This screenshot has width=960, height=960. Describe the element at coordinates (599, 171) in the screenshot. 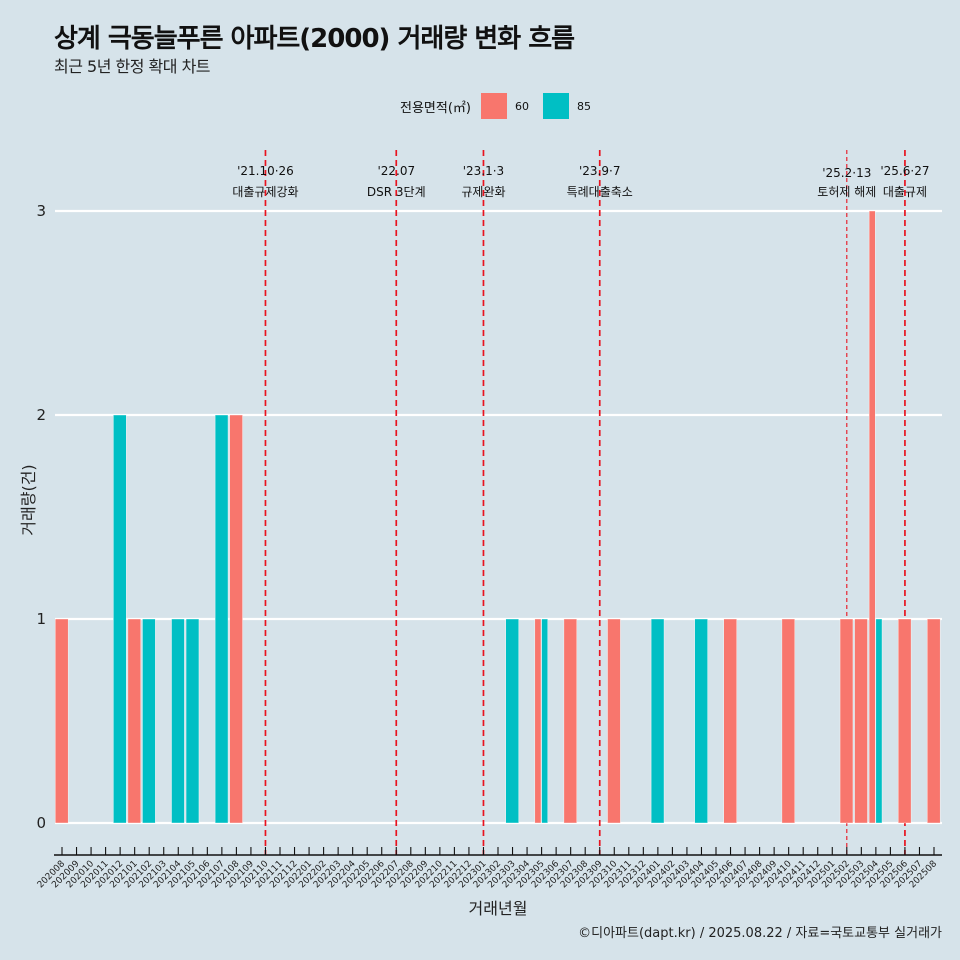

I see `event-date: '23.9·7` at that location.